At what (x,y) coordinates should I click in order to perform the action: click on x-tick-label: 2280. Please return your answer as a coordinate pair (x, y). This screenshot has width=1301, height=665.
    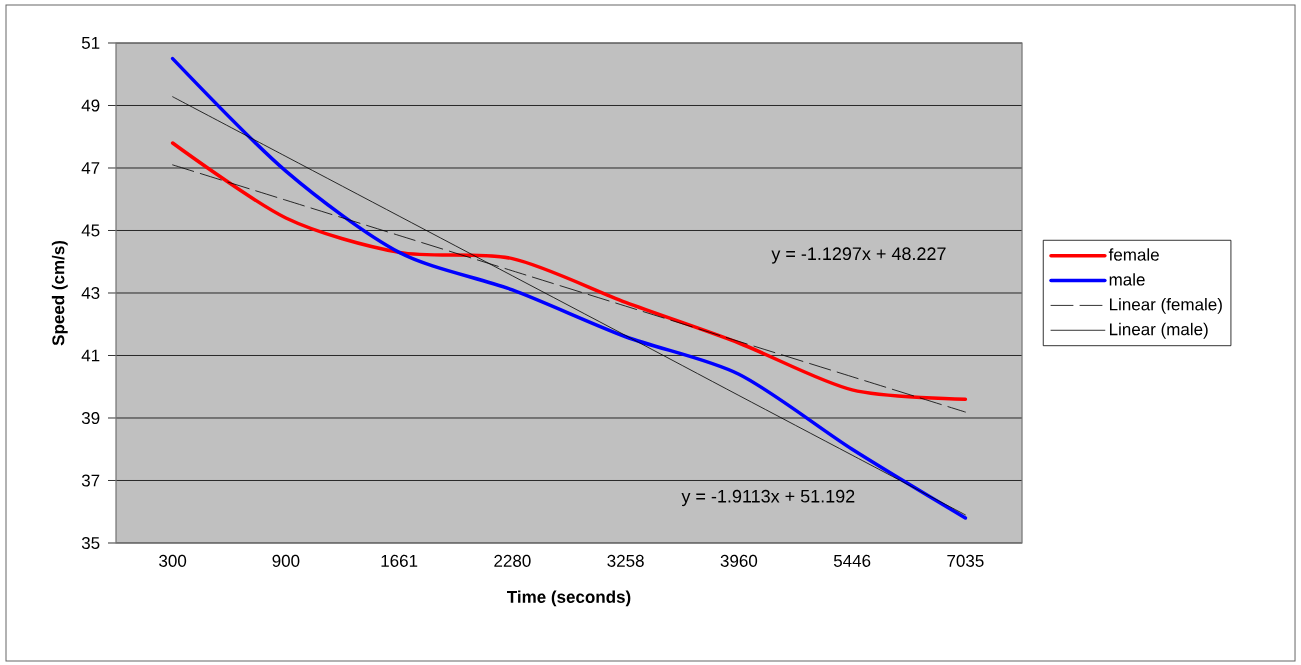
    Looking at the image, I should click on (512, 560).